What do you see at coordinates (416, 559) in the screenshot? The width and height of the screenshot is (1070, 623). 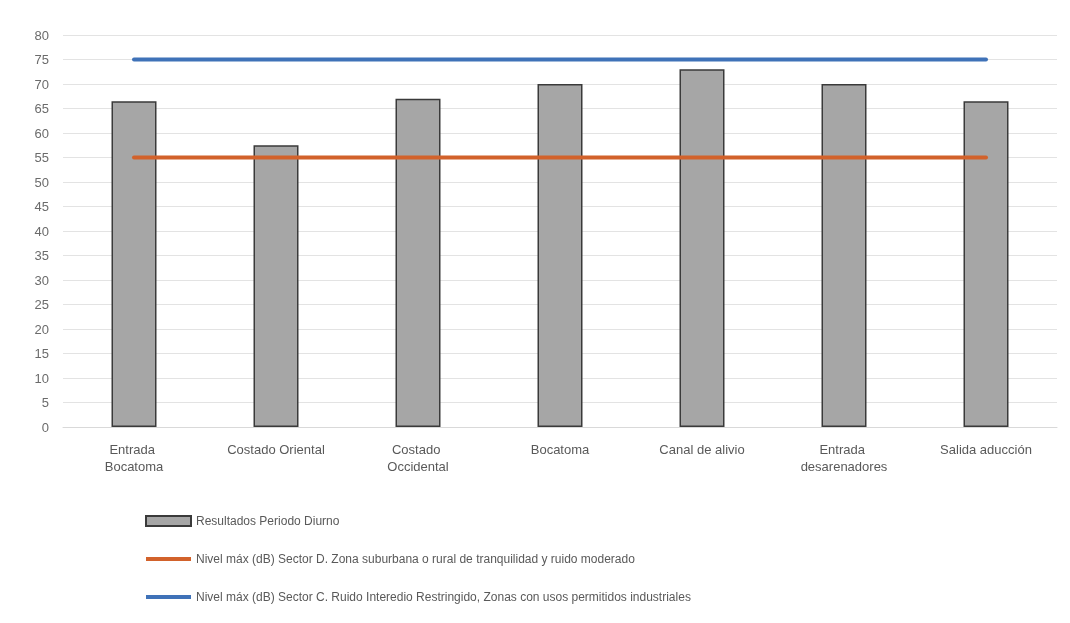 I see `legend-label: Nivel máx (dB) Sector D. Zona suburbana o rural de tranquilidad y ruido moderado` at bounding box center [416, 559].